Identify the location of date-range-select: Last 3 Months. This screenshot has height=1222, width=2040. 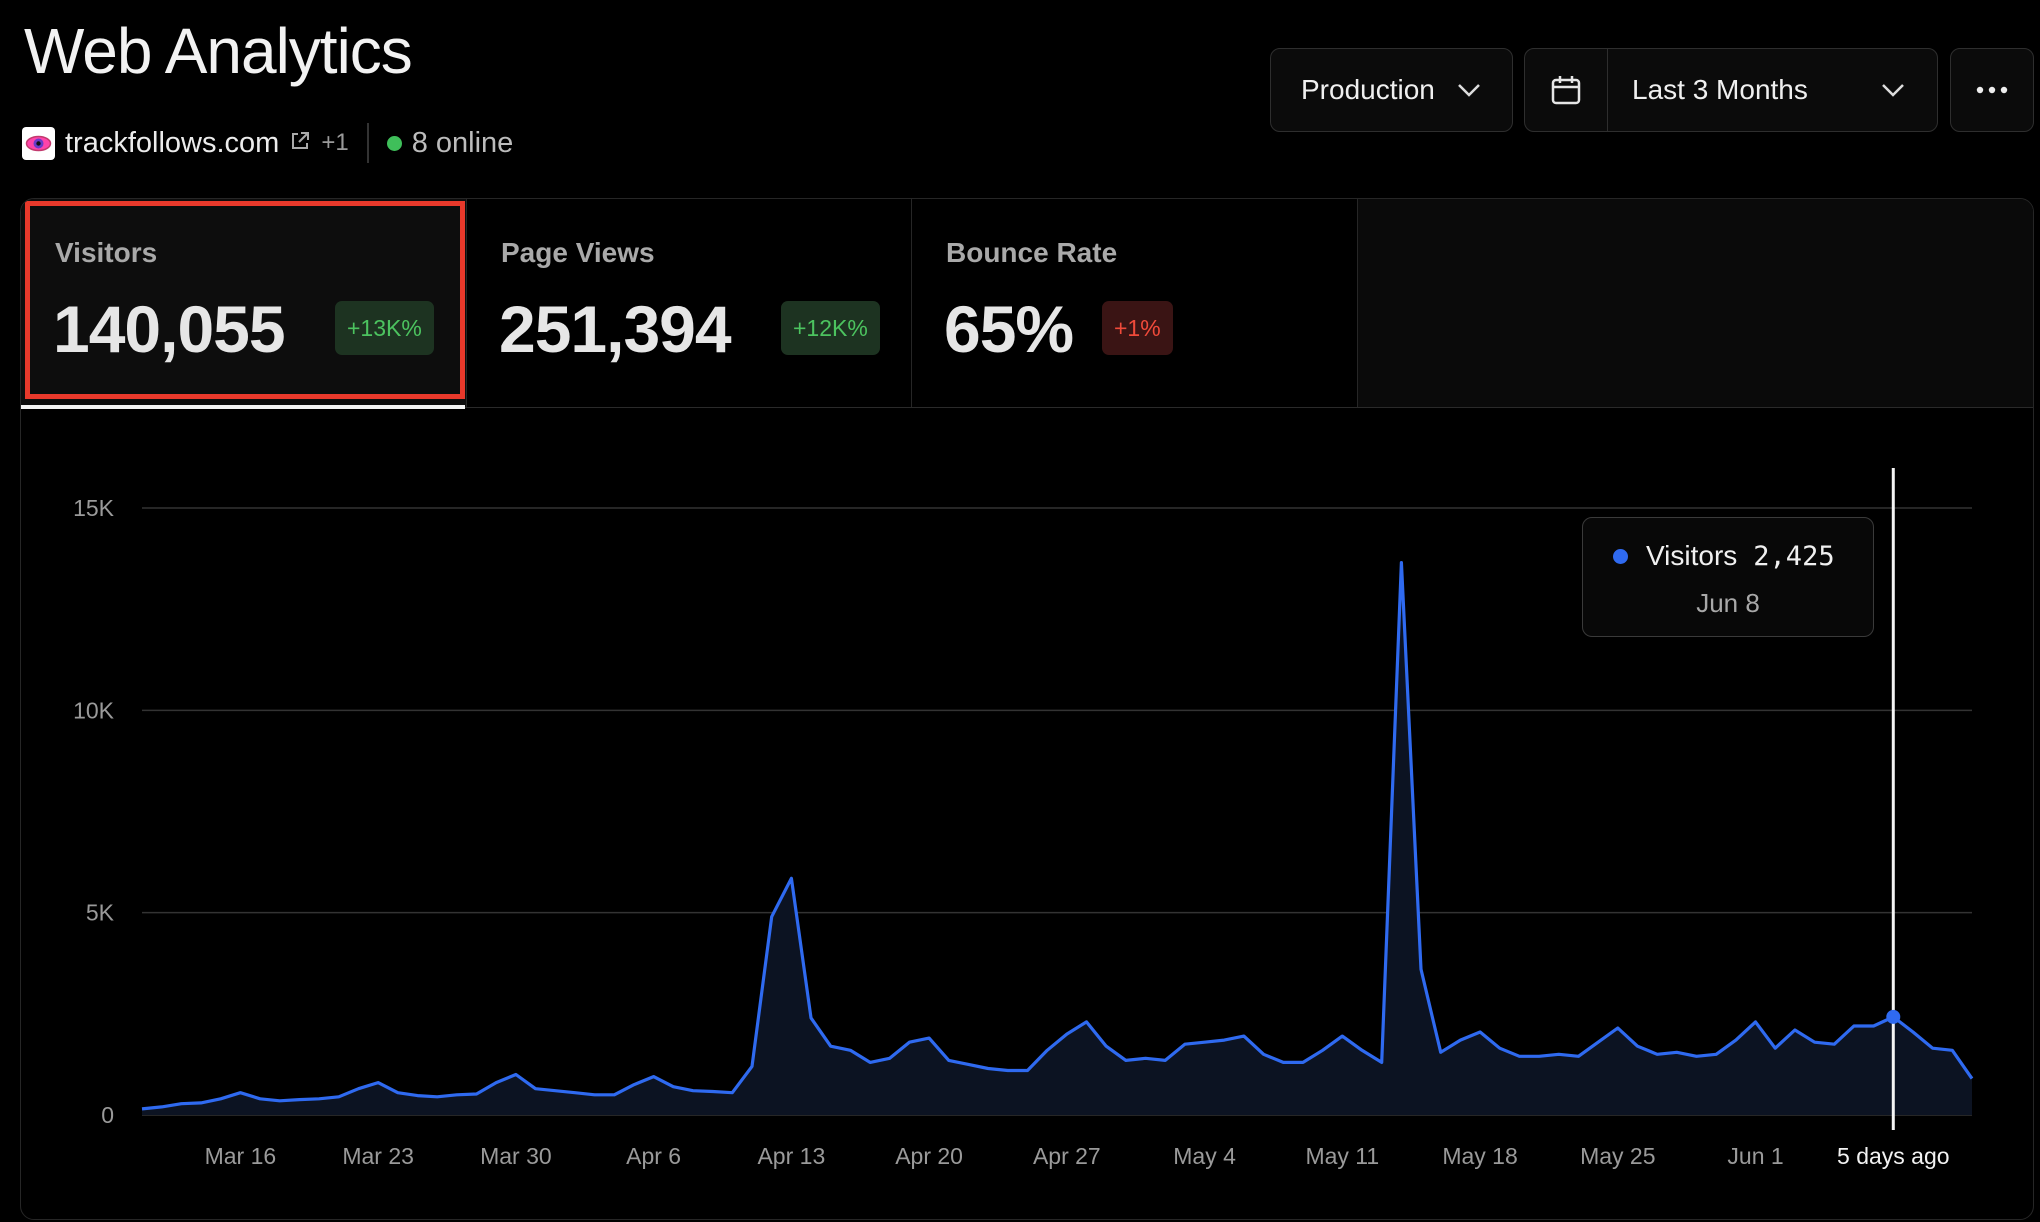
(1731, 90).